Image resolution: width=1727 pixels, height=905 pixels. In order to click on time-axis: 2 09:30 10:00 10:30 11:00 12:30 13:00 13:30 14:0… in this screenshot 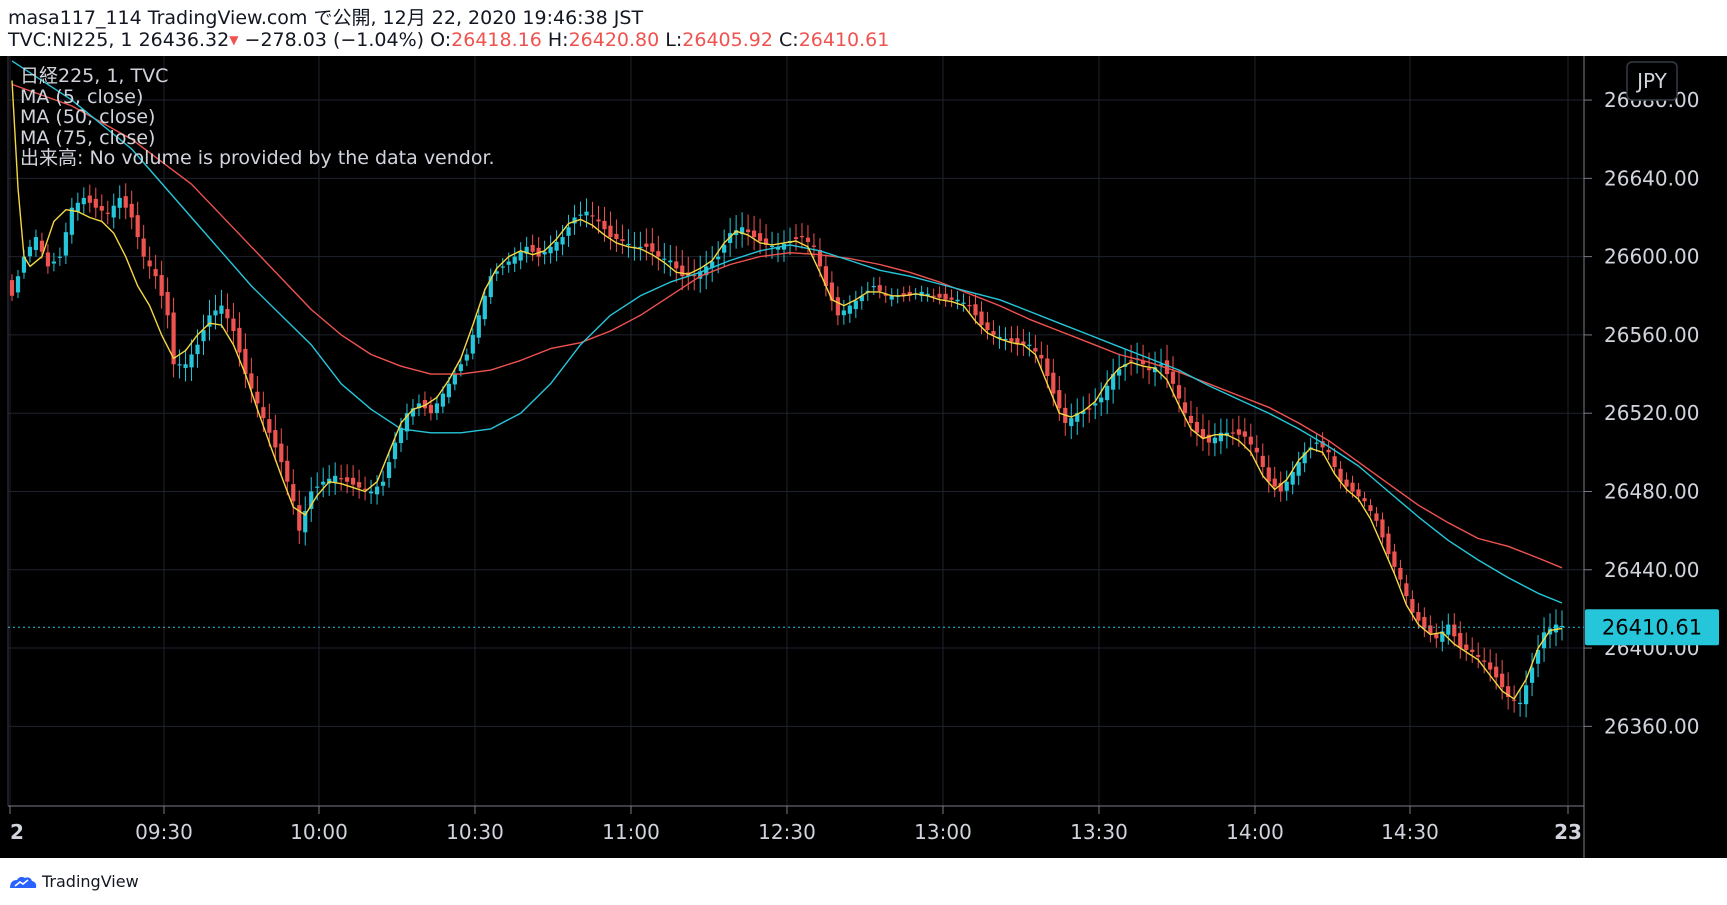, I will do `click(795, 825)`.